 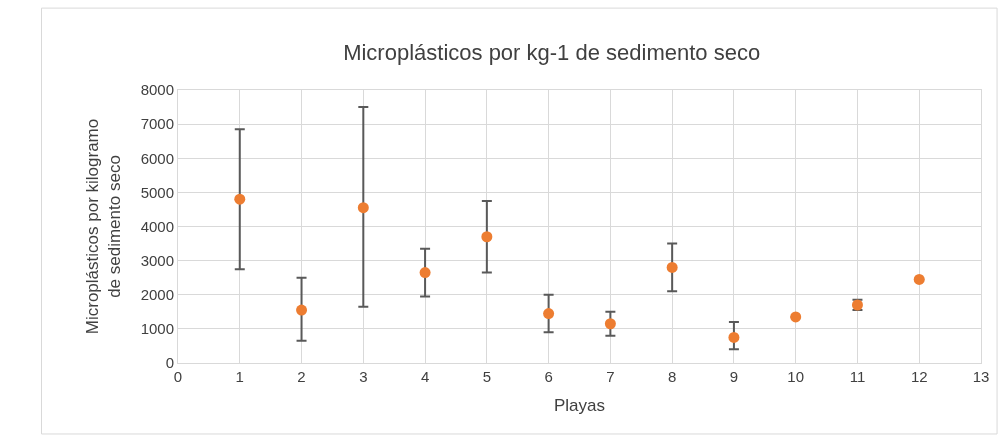 I want to click on x-axis-title: Playas, so click(x=579, y=406).